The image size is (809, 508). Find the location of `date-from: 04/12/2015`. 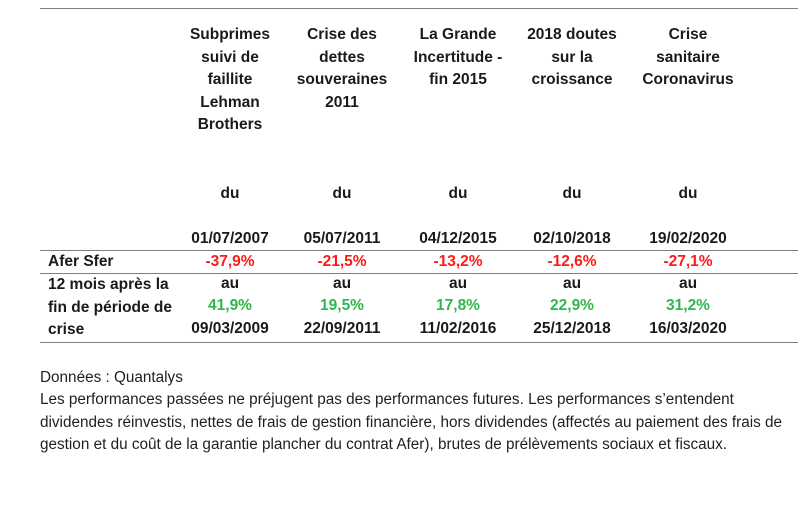

date-from: 04/12/2015 is located at coordinates (458, 238).